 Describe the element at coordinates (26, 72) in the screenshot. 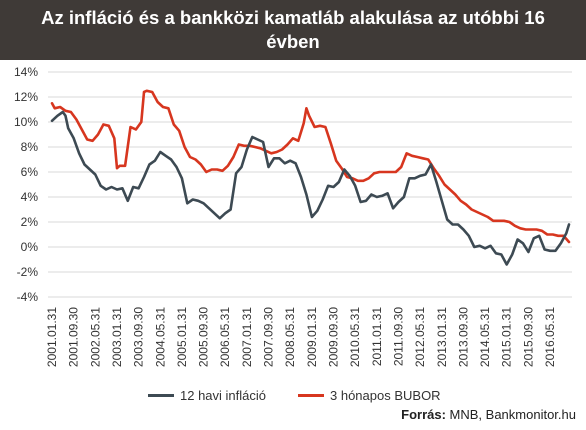

I see `y-tick-label: 14%` at that location.